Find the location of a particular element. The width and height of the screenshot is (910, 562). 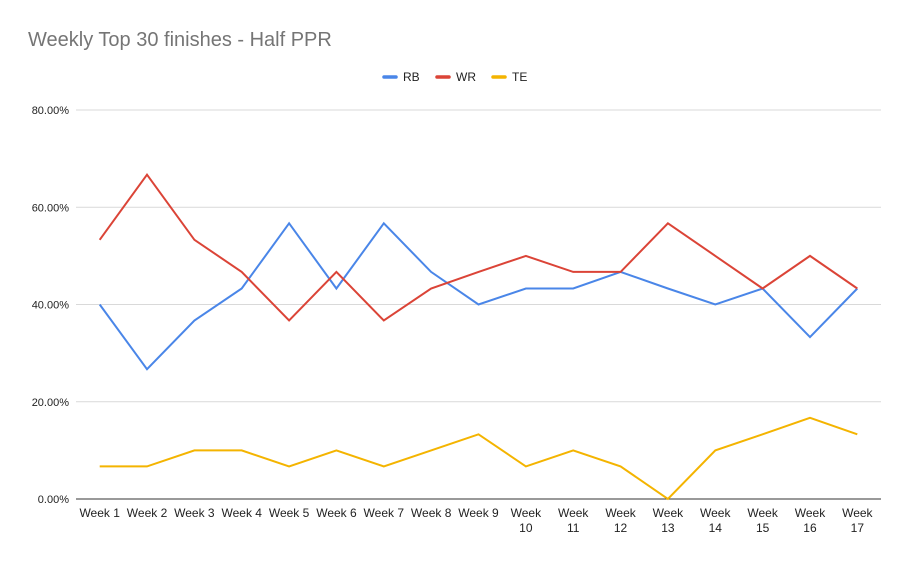

y-tick-label: 20.00% is located at coordinates (51, 403).